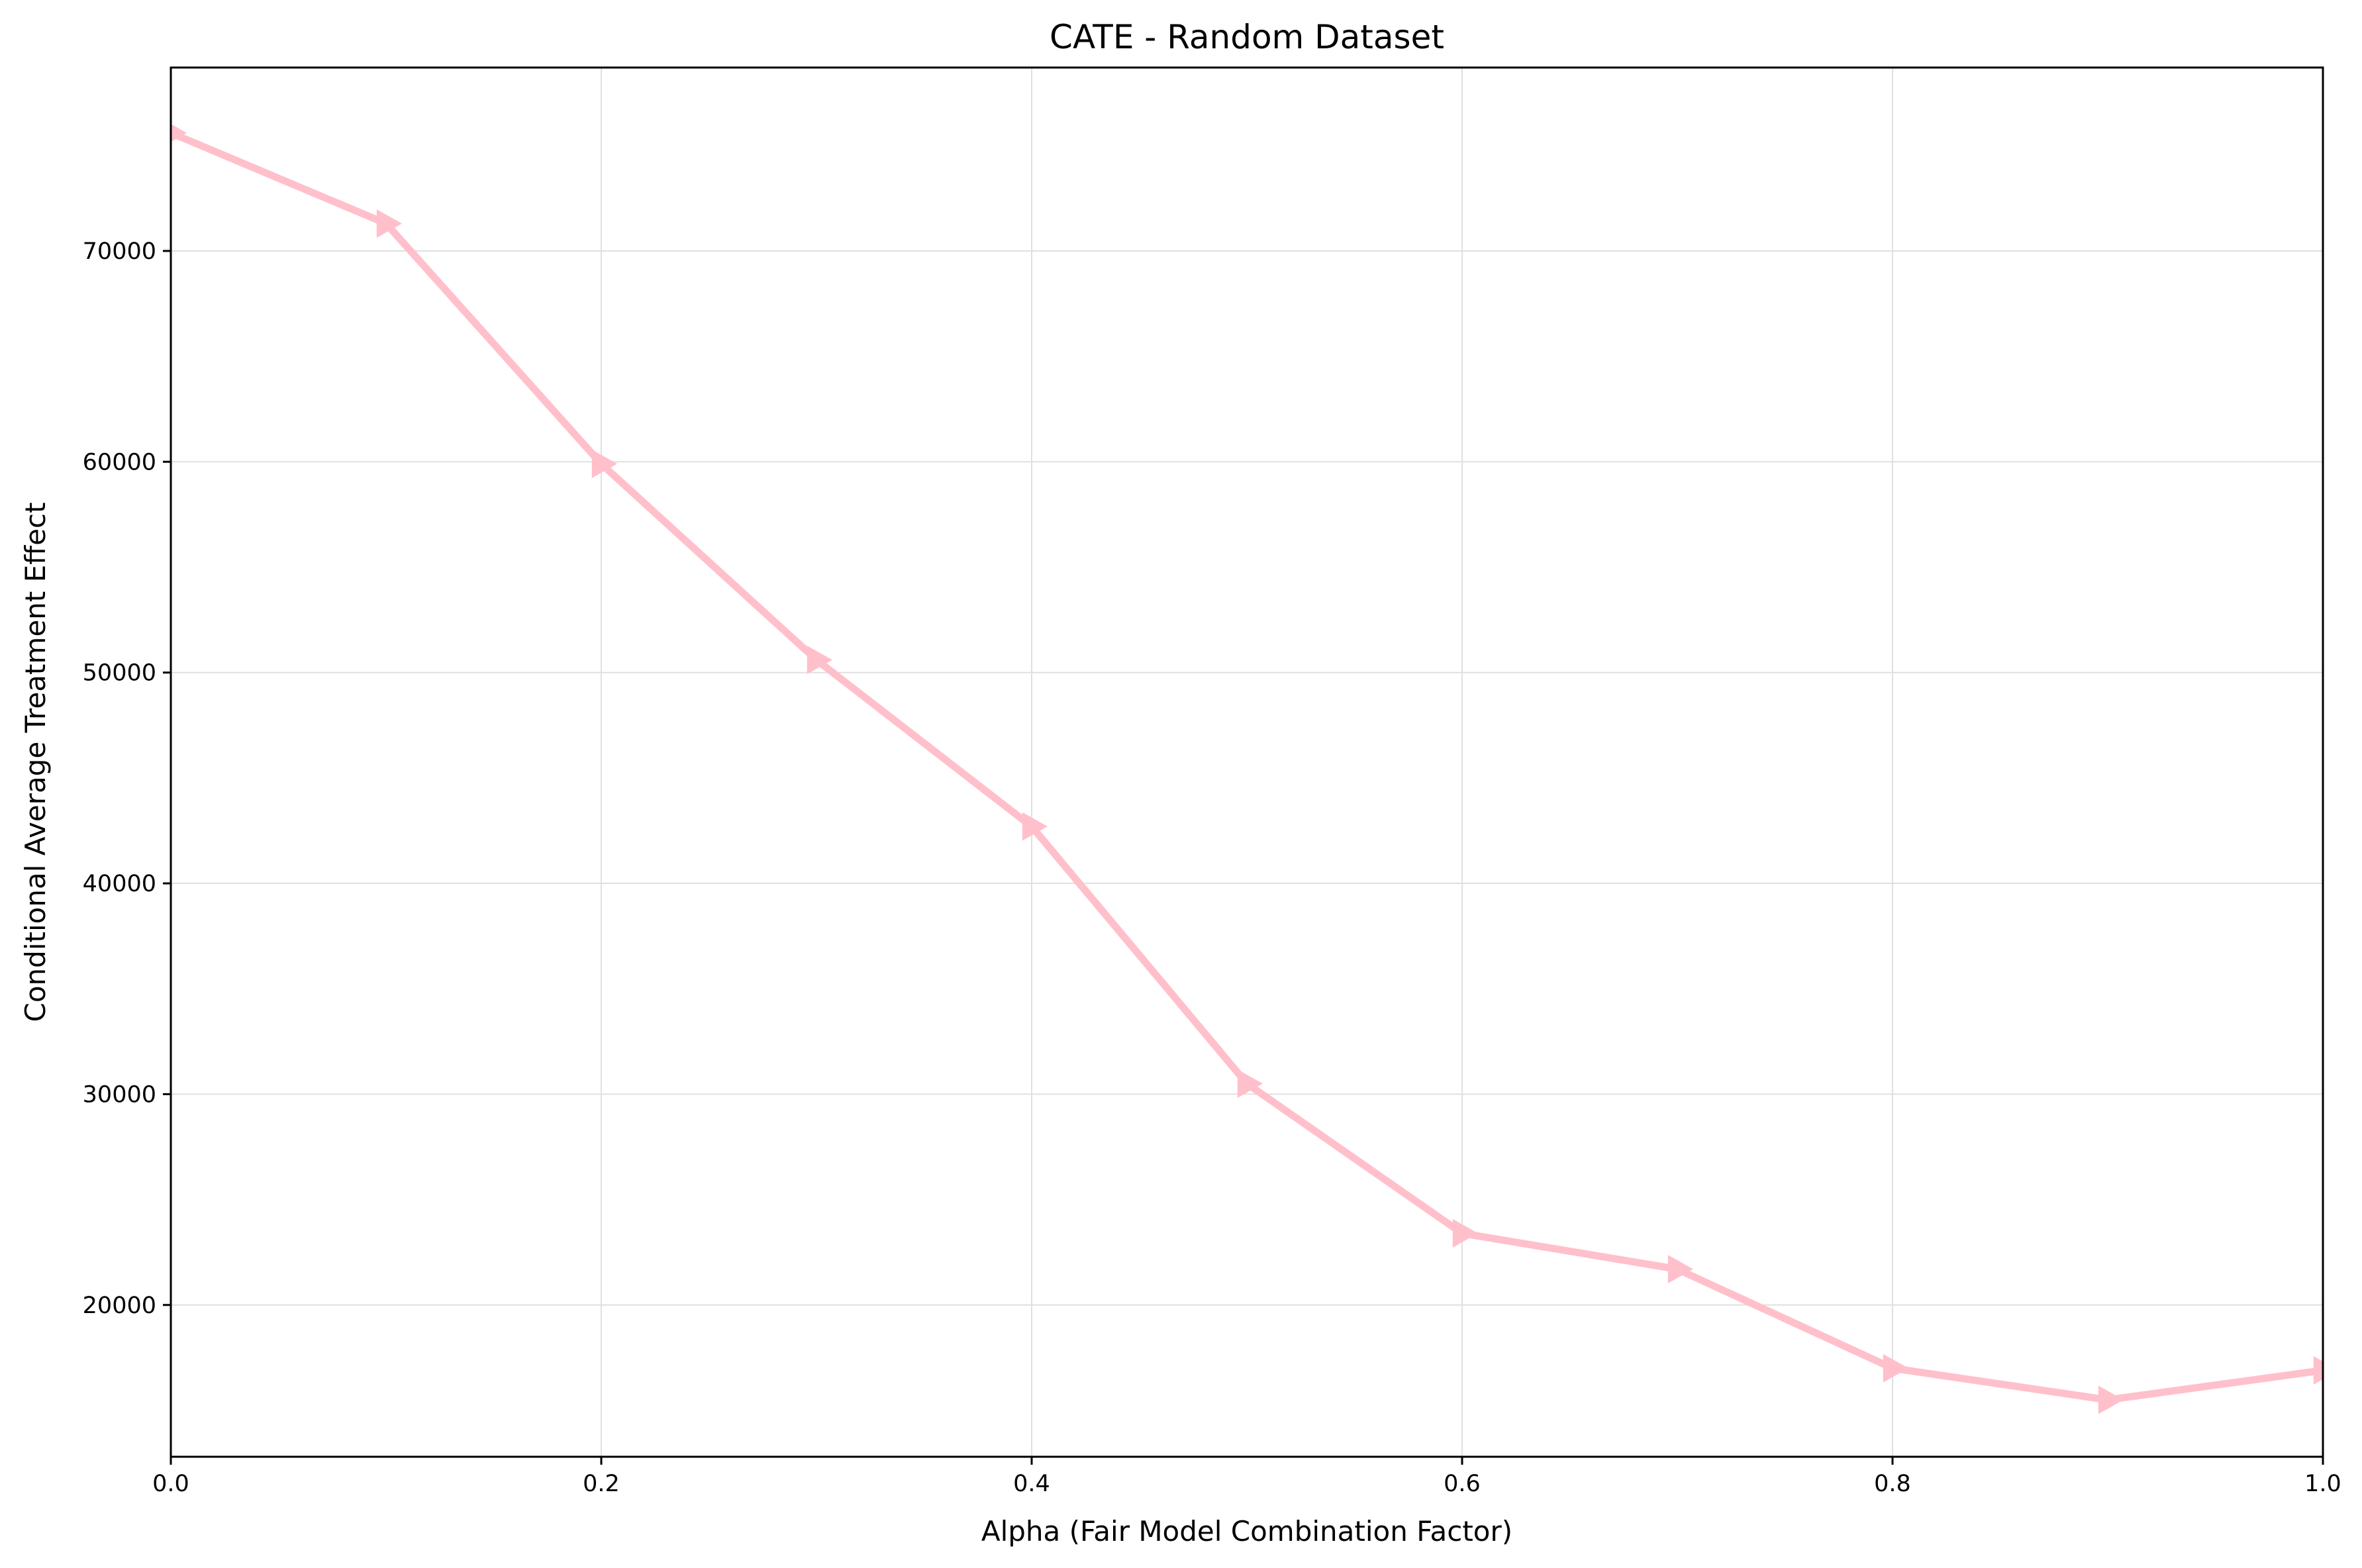  Describe the element at coordinates (119, 884) in the screenshot. I see `y-tick-label: 40000` at that location.